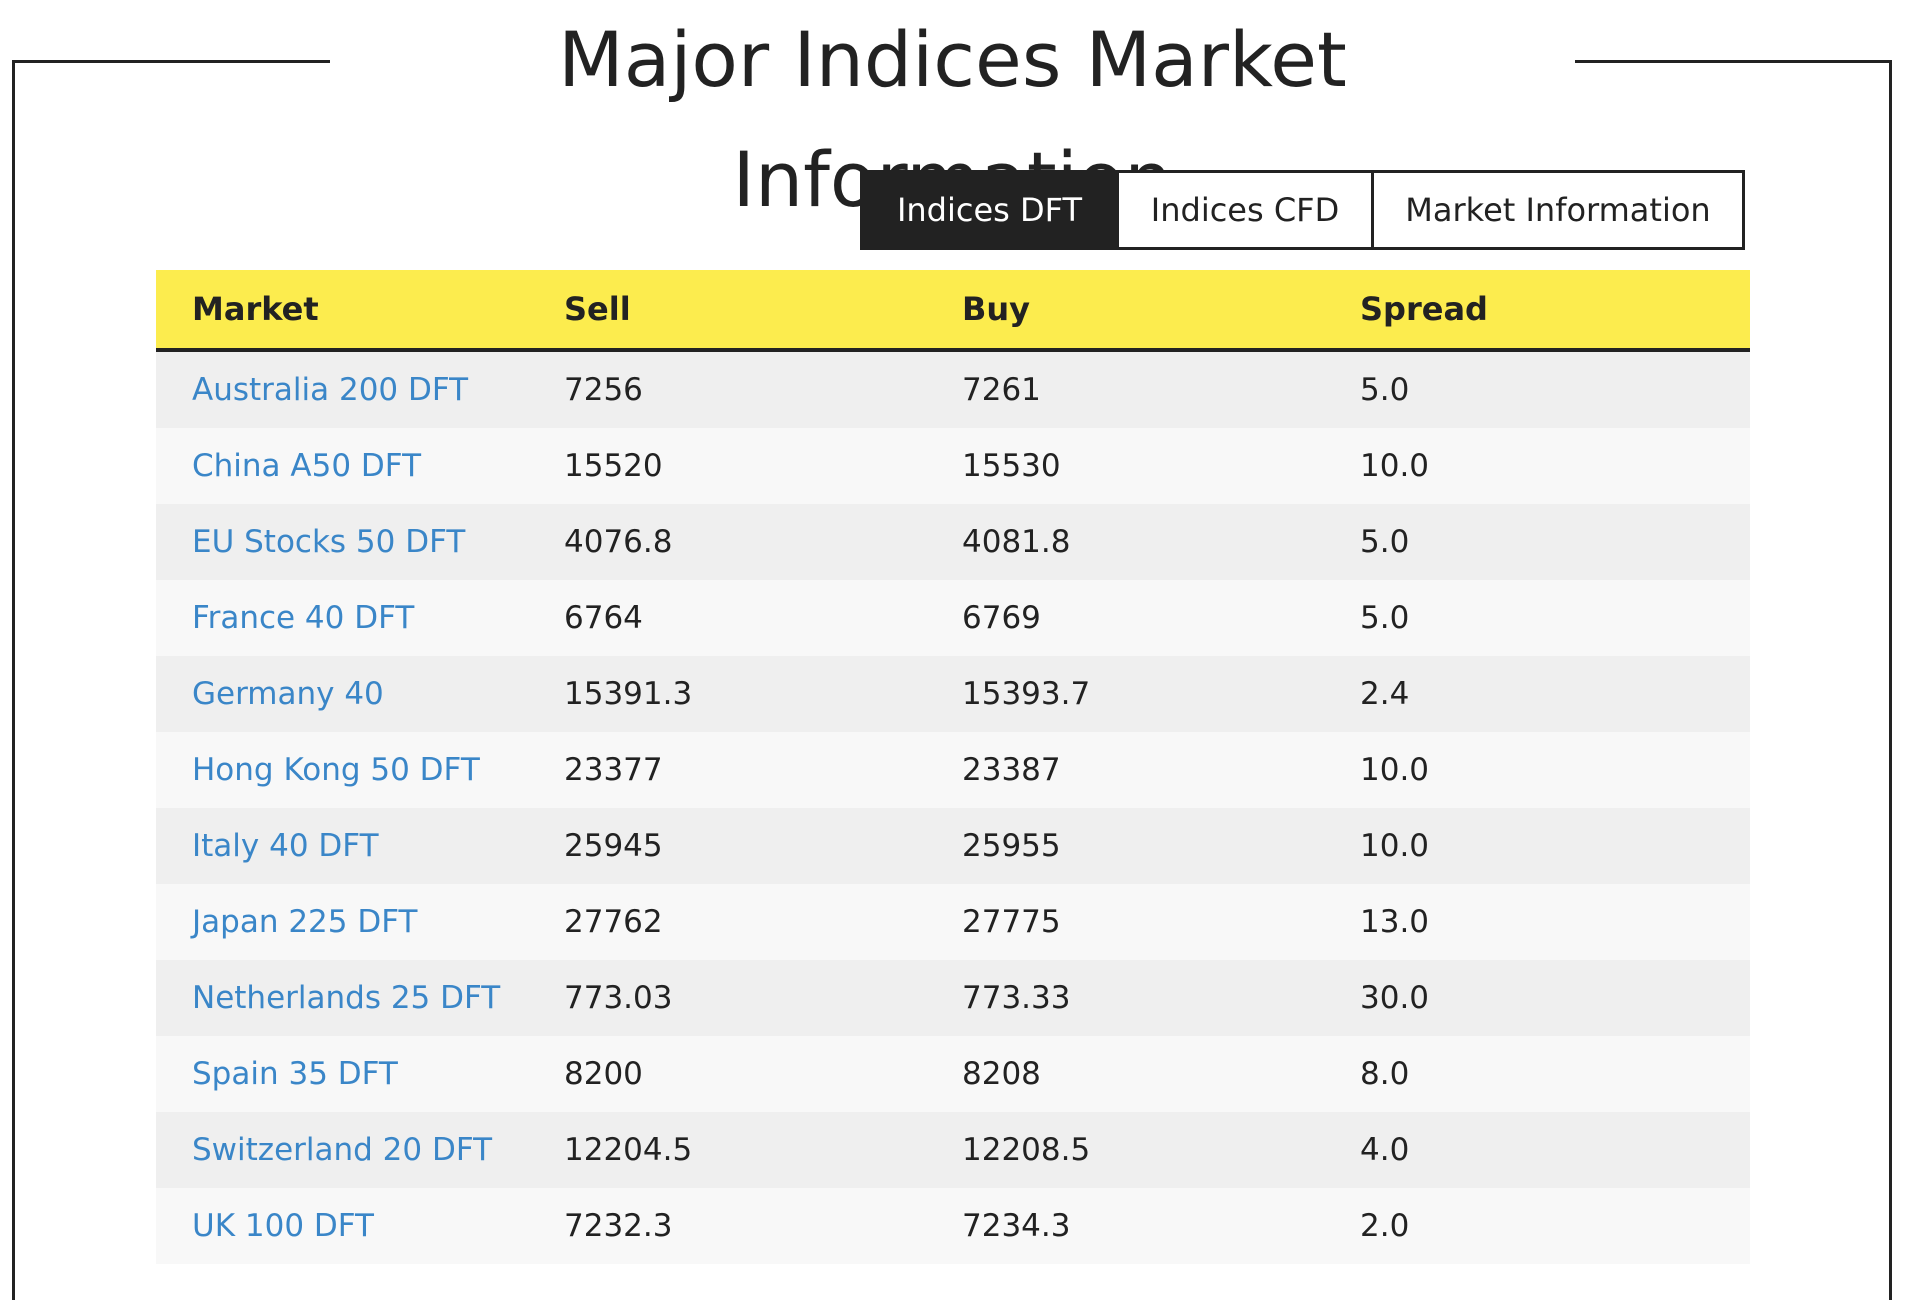 The image size is (1906, 1300). Describe the element at coordinates (1125, 1150) in the screenshot. I see `buy-cell: 12208.5` at that location.